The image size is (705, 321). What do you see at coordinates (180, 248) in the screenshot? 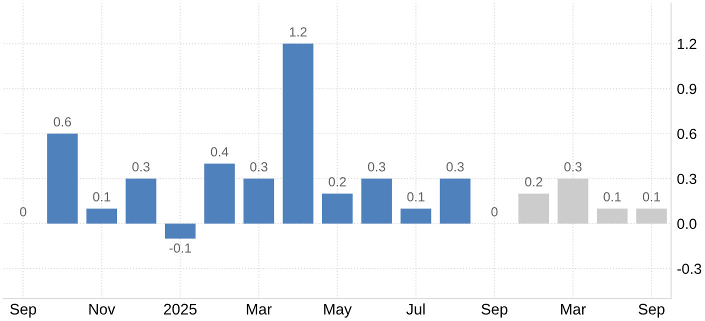
I see `data-label: -0.1` at bounding box center [180, 248].